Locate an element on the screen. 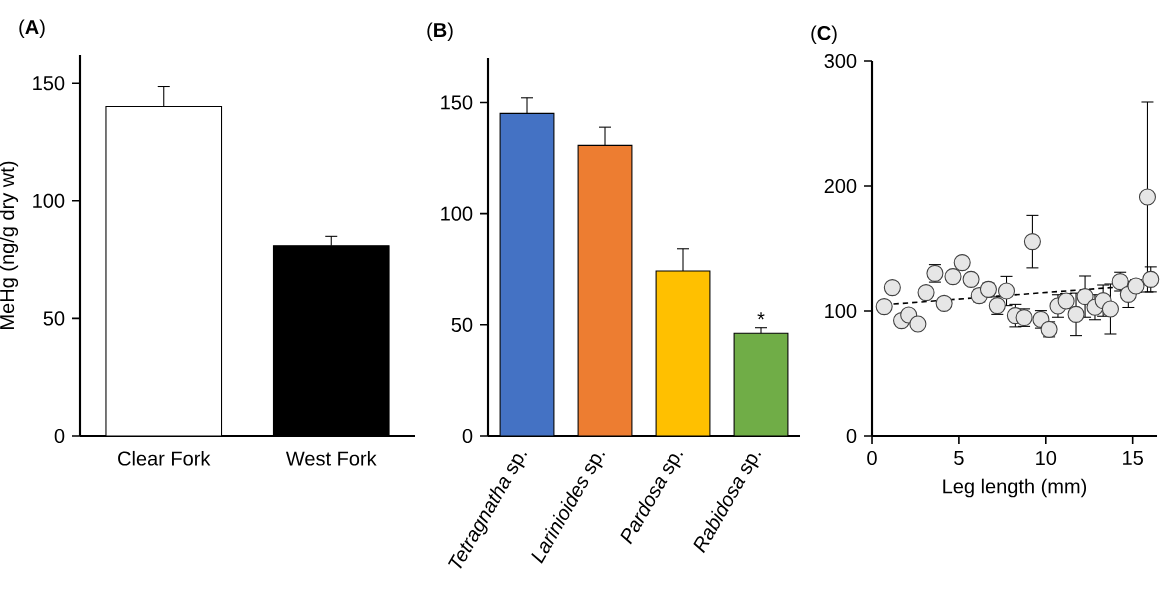  x-tick-label: 0 is located at coordinates (872, 458).